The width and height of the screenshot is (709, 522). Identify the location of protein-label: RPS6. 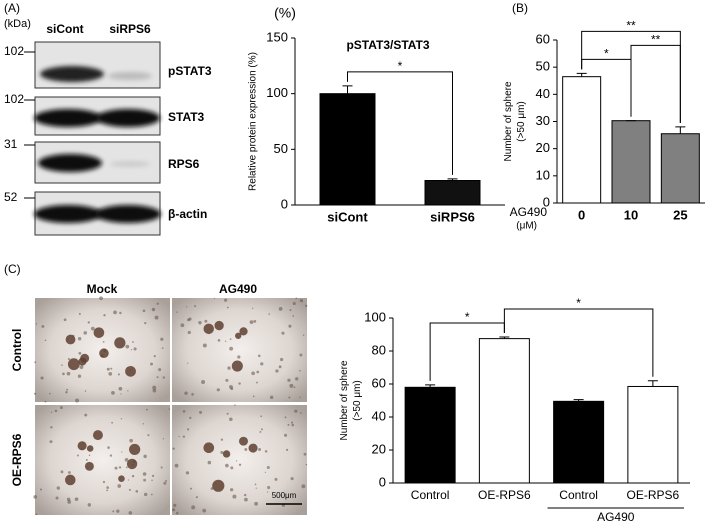
(184, 164).